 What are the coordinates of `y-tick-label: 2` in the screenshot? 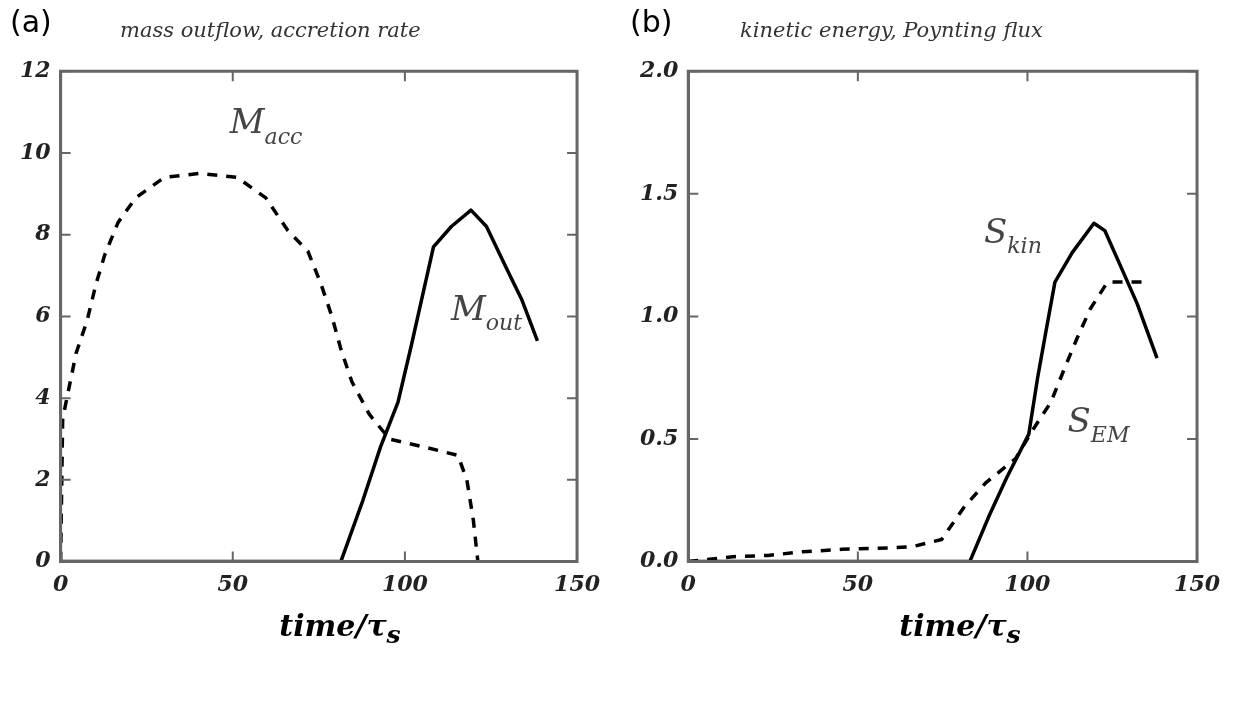 It's located at (42, 477).